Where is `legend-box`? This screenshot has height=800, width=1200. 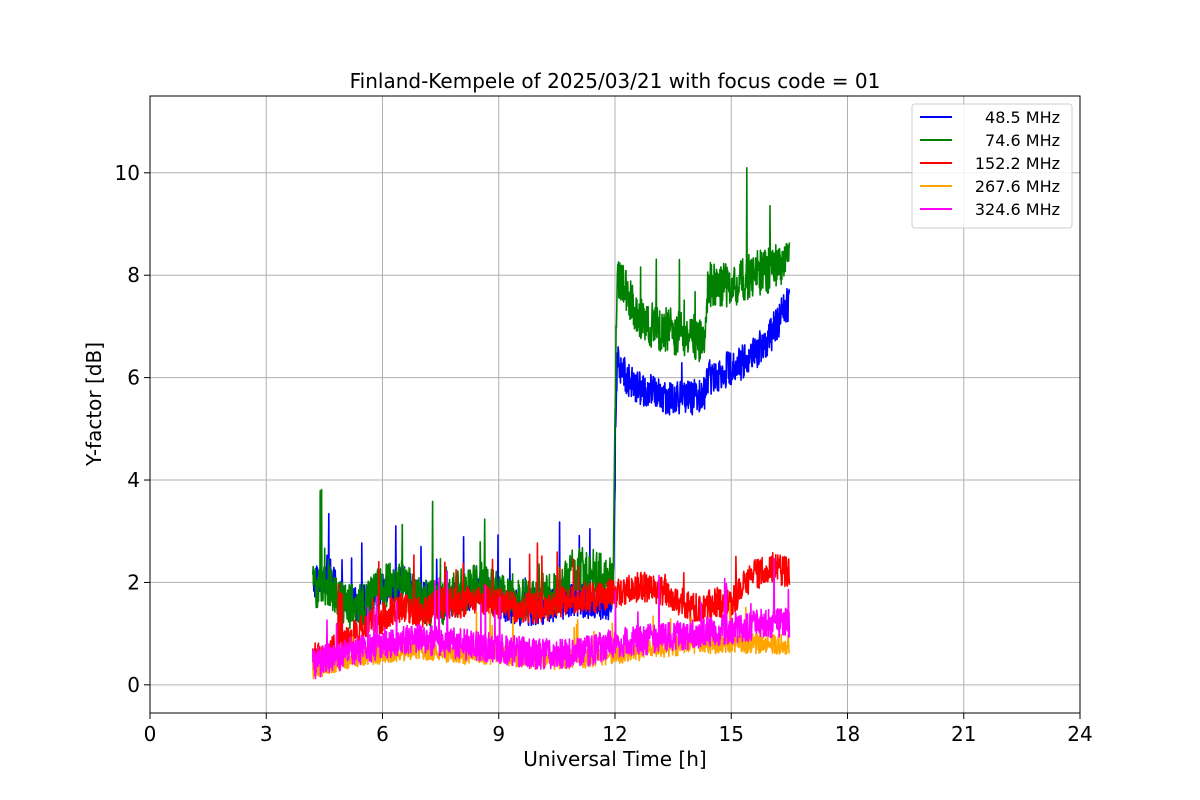 legend-box is located at coordinates (992, 166).